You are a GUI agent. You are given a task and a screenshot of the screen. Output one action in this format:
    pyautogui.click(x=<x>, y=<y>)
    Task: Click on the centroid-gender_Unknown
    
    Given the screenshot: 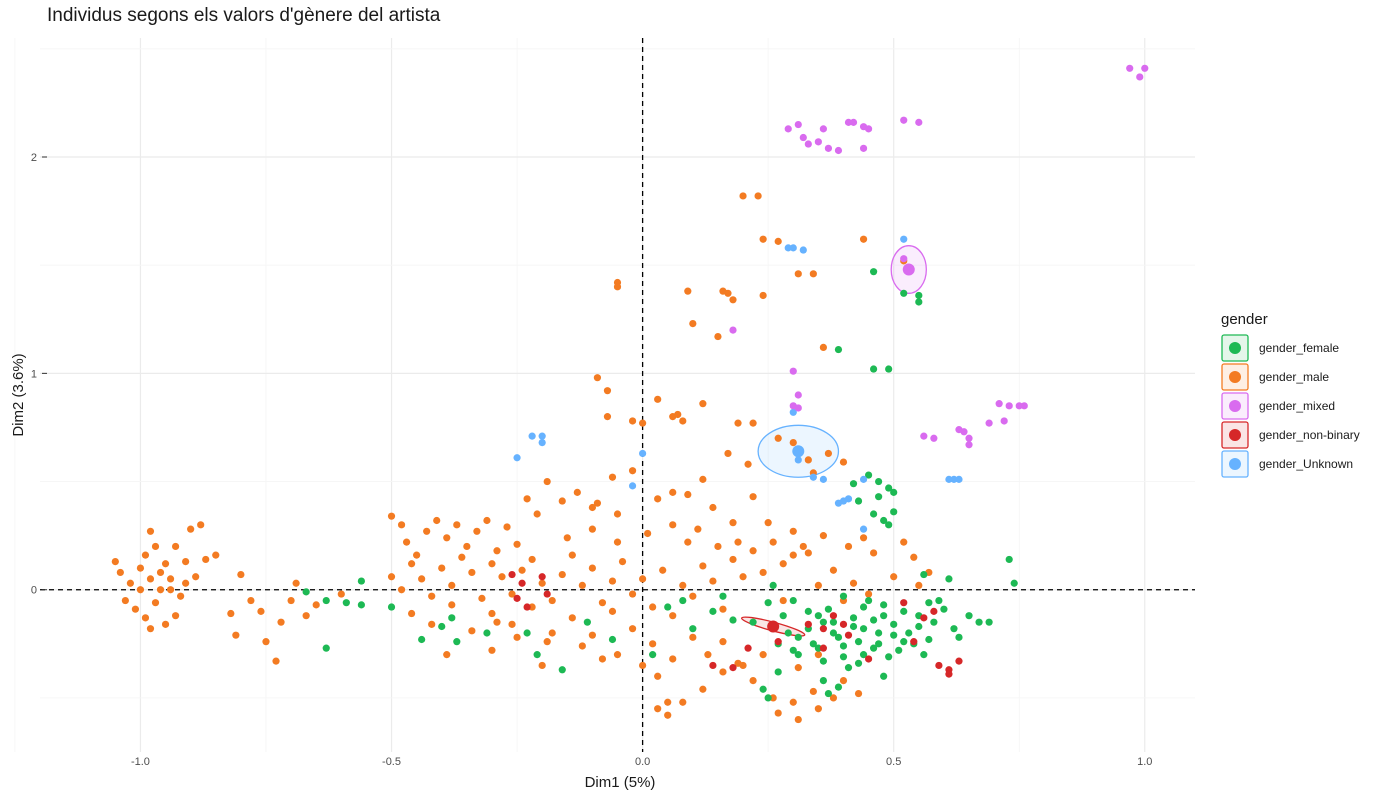 What is the action you would take?
    pyautogui.click(x=798, y=451)
    